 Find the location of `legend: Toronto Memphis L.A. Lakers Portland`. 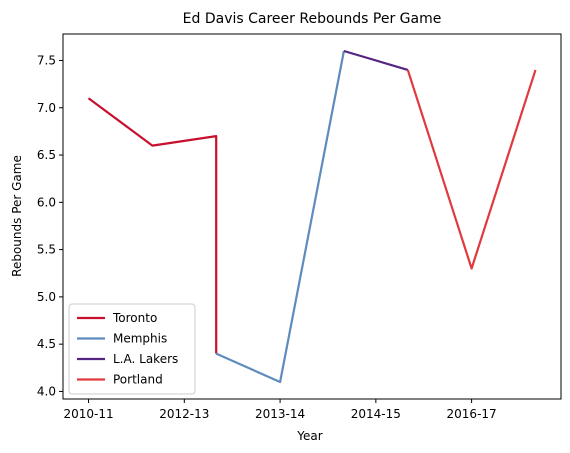

legend: Toronto Memphis L.A. Lakers Portland is located at coordinates (132, 349).